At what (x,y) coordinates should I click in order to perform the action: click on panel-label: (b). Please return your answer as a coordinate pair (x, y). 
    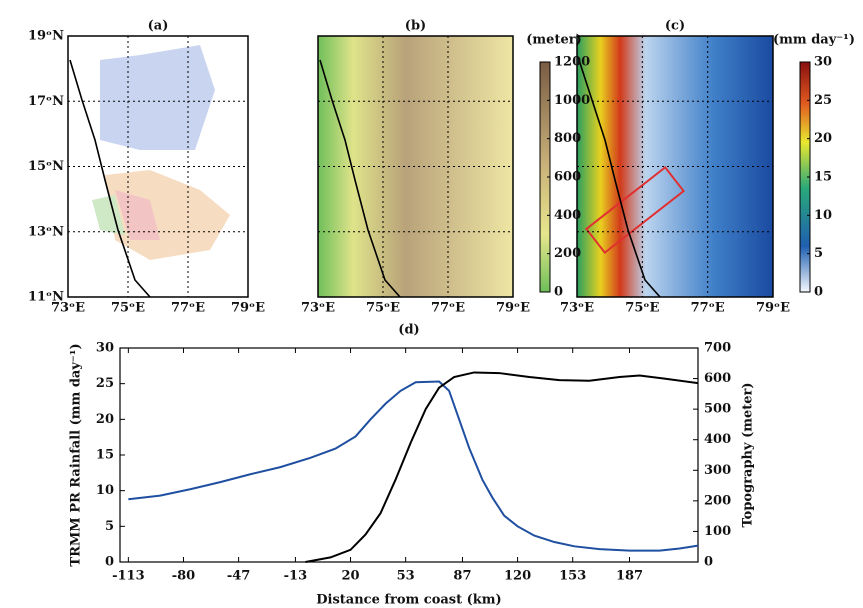
    Looking at the image, I should click on (415, 26).